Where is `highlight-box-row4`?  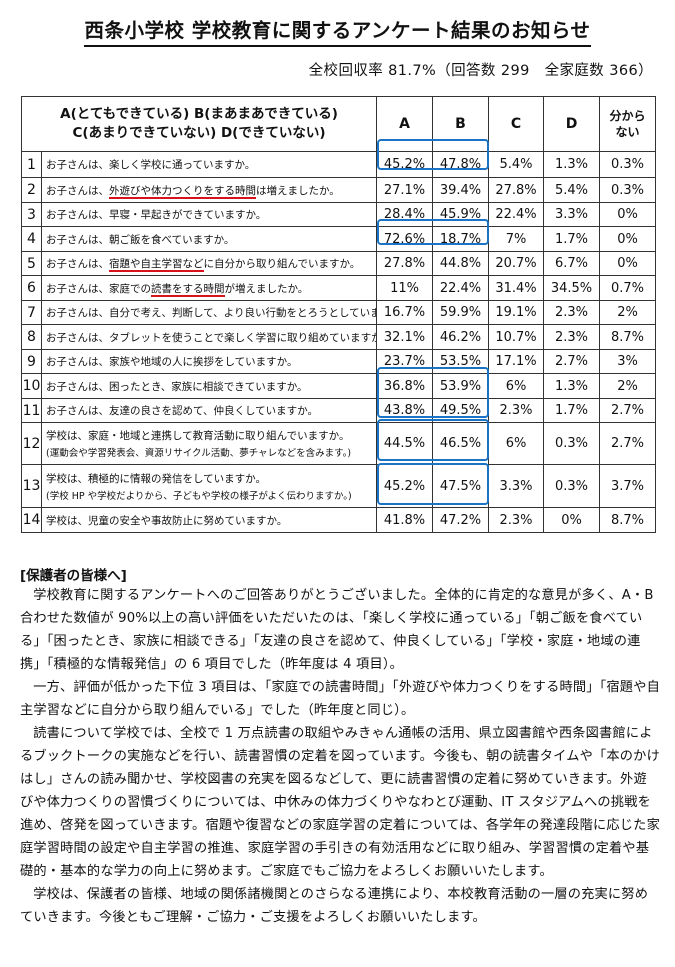
highlight-box-row4 is located at coordinates (433, 232).